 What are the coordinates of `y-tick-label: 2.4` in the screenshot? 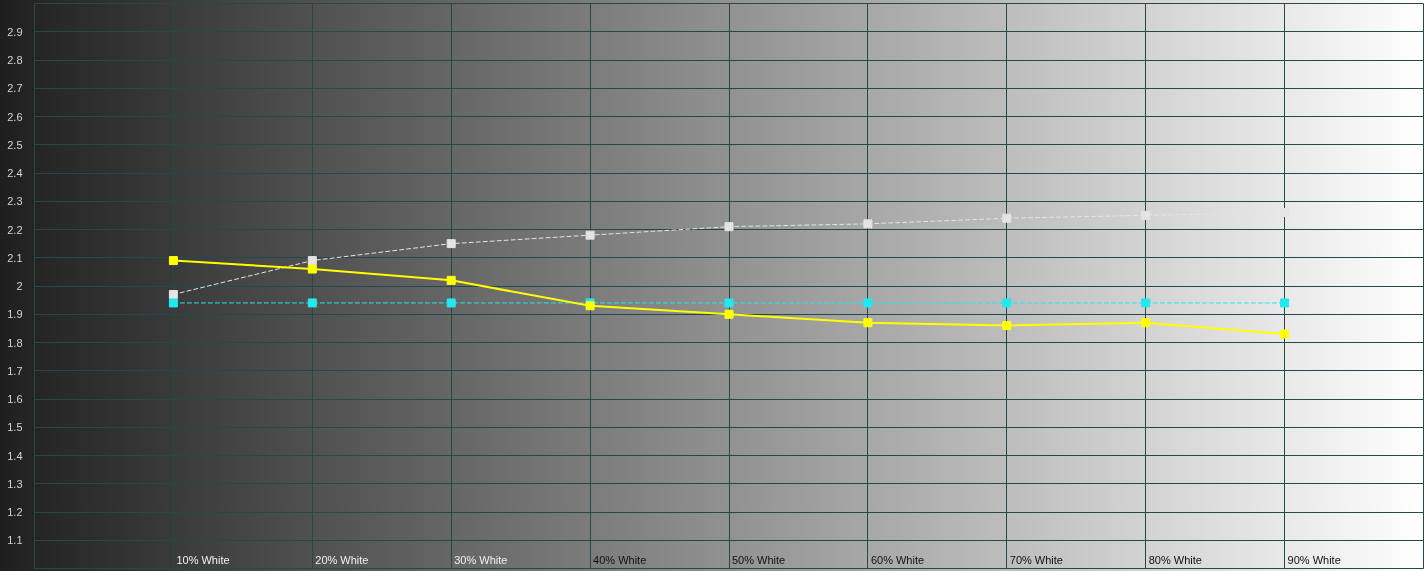 It's located at (15, 173).